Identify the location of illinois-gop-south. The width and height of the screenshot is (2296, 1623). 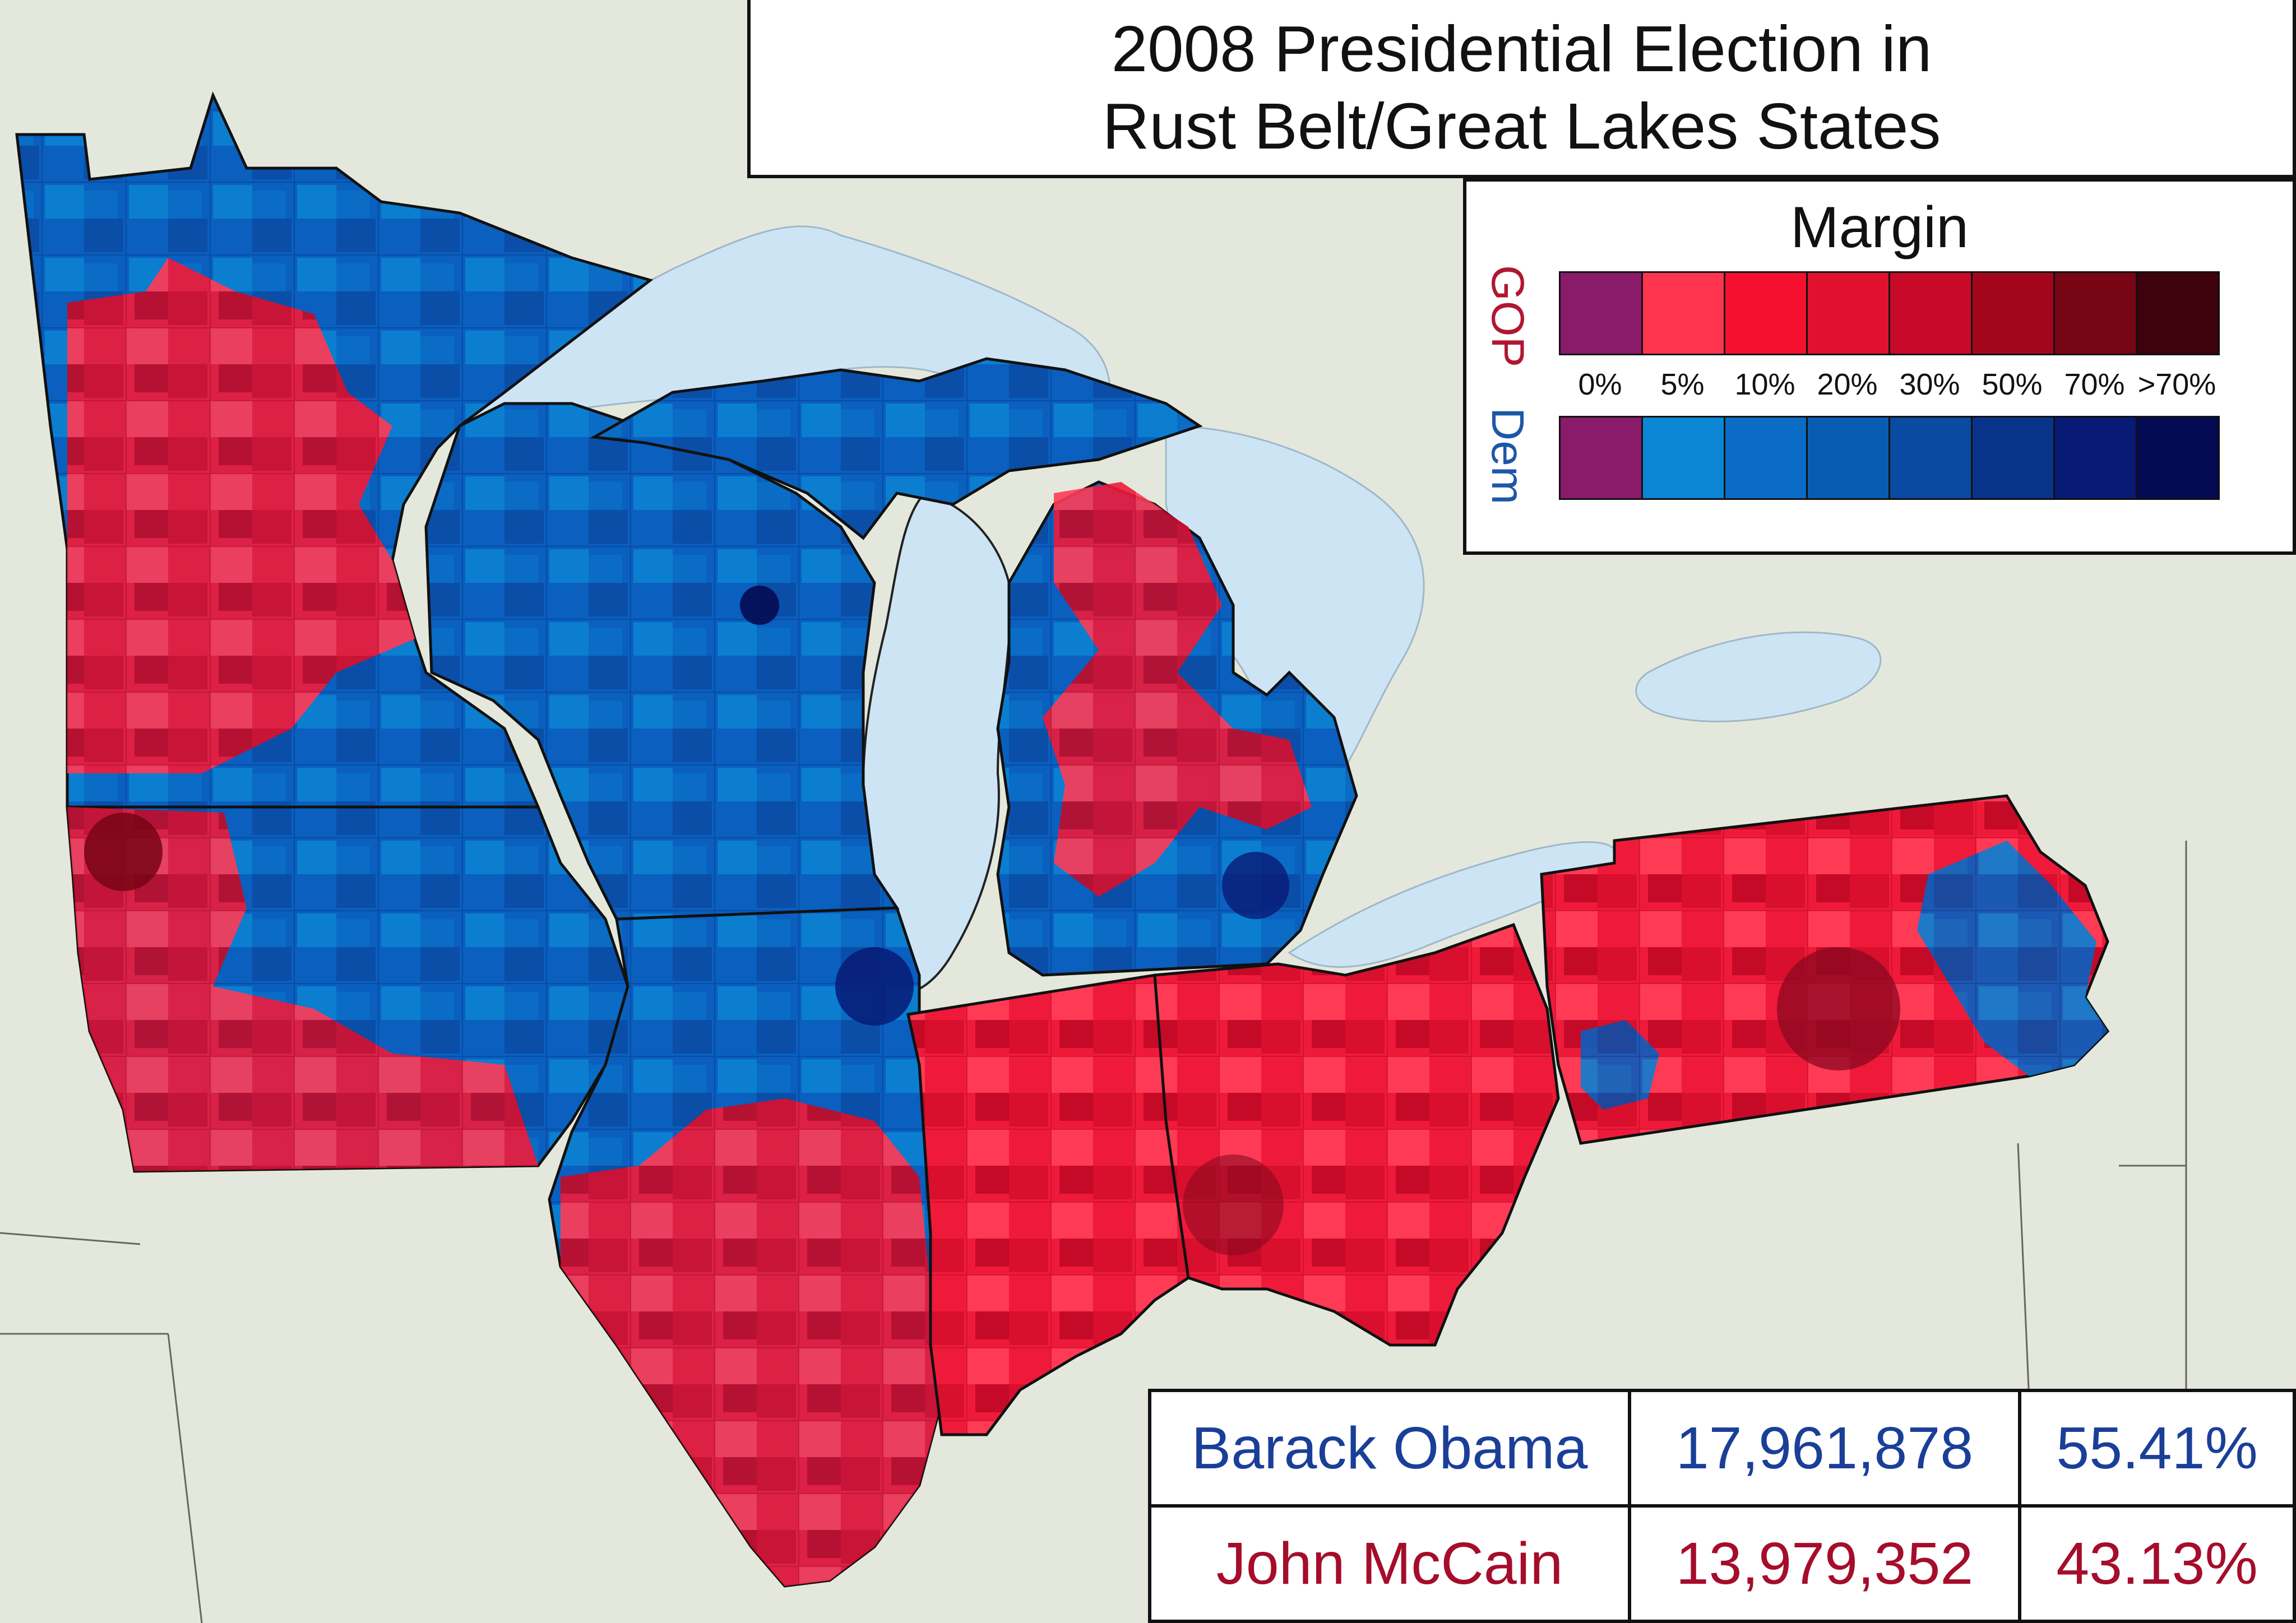
(751, 1342).